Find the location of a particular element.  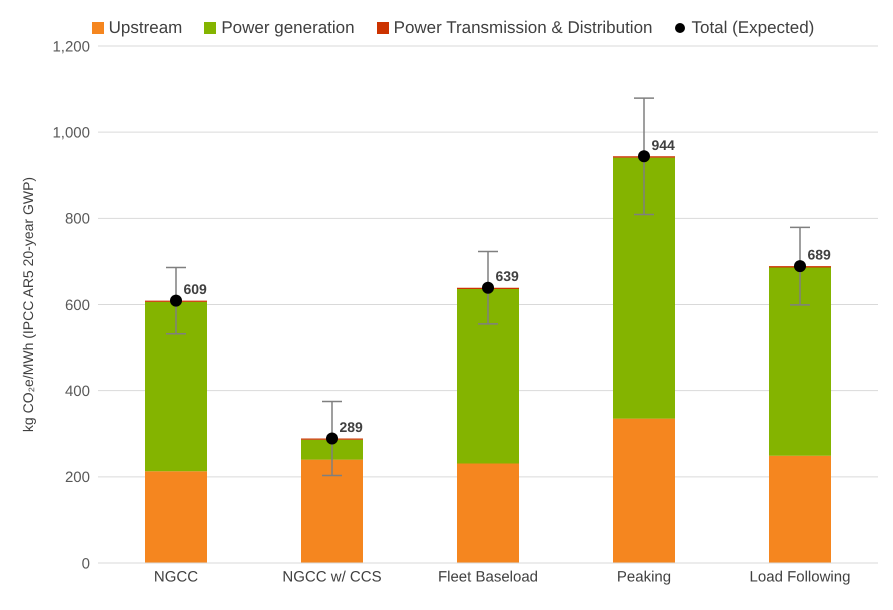

data-label: 609 is located at coordinates (195, 289).